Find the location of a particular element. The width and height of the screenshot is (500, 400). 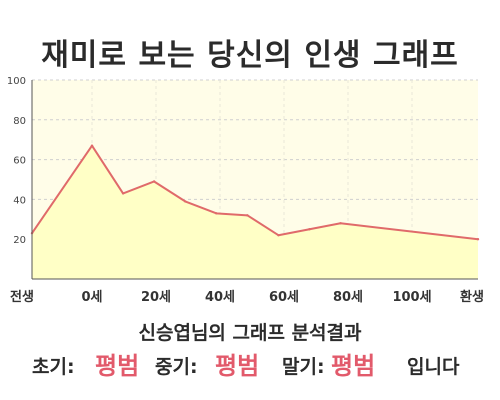

page-title: 재미로 보는 당신의 인생 그래프 is located at coordinates (250, 55).